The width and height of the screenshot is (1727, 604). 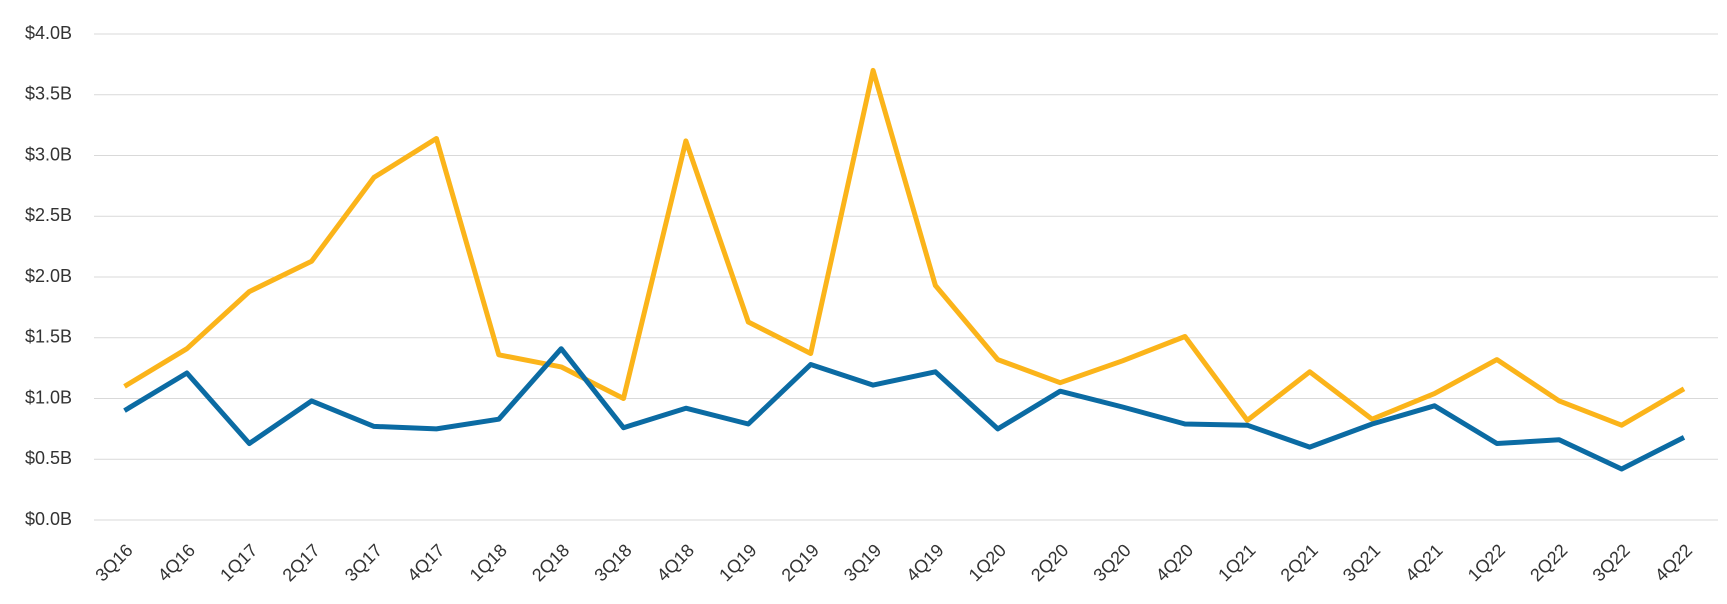 What do you see at coordinates (176, 562) in the screenshot?
I see `x-tick-label: 4Q16` at bounding box center [176, 562].